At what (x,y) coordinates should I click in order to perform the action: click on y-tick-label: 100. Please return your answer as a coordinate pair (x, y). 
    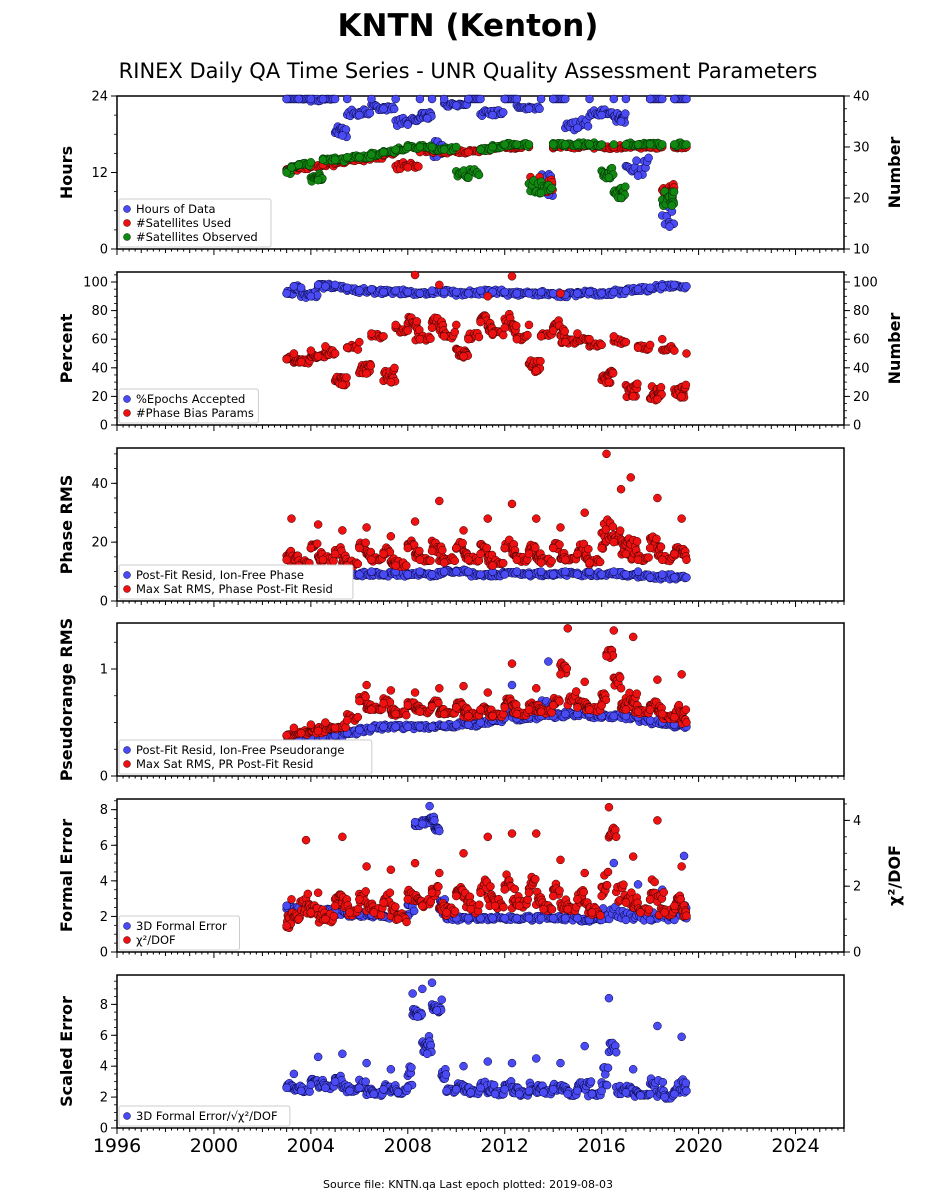
    Looking at the image, I should click on (95, 283).